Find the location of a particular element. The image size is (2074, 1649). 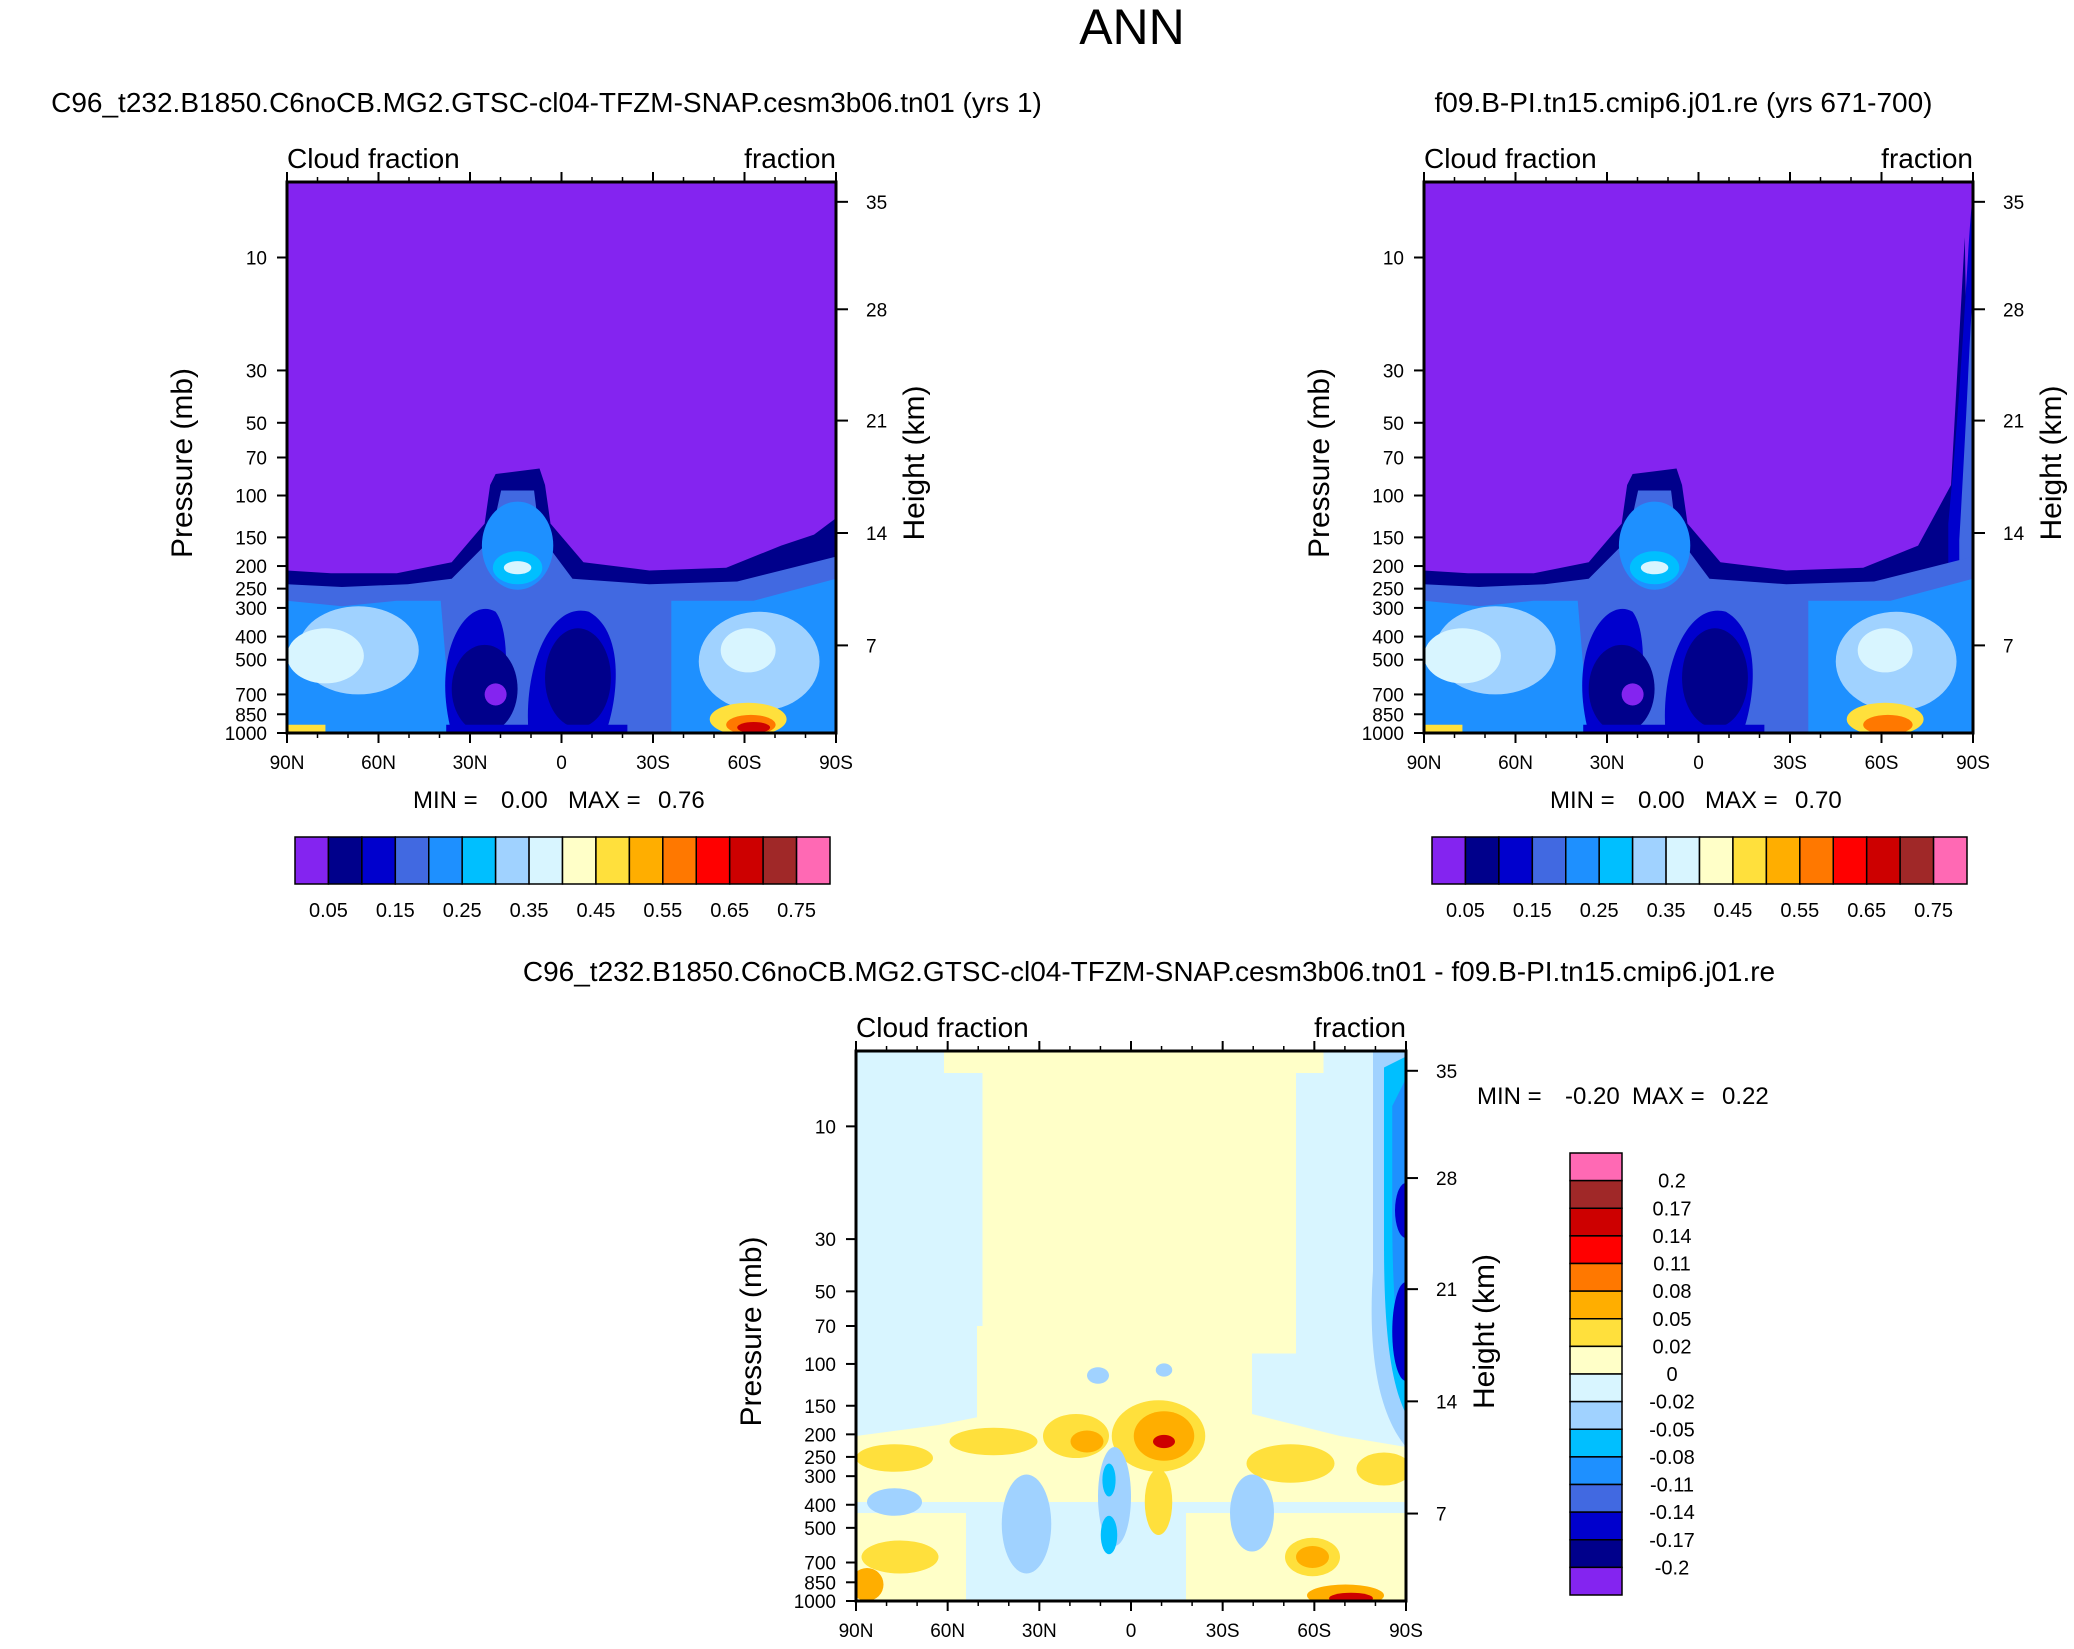

colorbar-label: -0.02 is located at coordinates (1672, 1403).